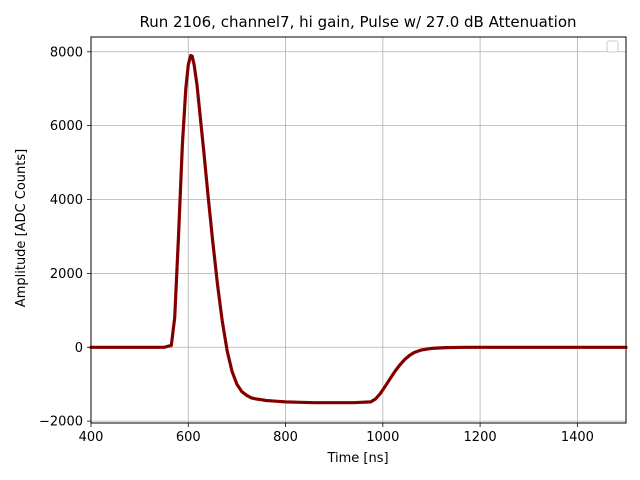 This screenshot has width=640, height=480. What do you see at coordinates (336, 434) in the screenshot?
I see `x-axis-ticks: 400 600 800 1000 1200 1400` at bounding box center [336, 434].